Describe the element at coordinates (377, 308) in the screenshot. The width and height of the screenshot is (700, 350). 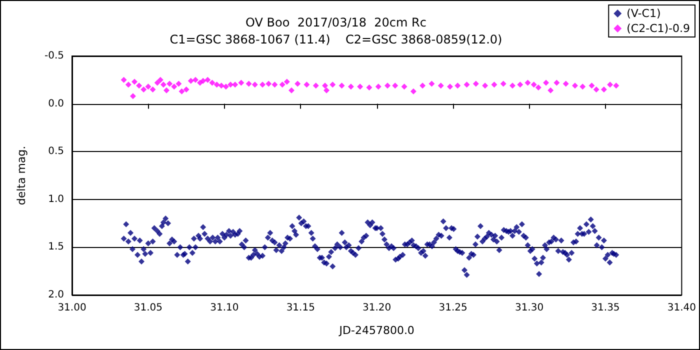
I see `x-tick-label: 31.20` at that location.